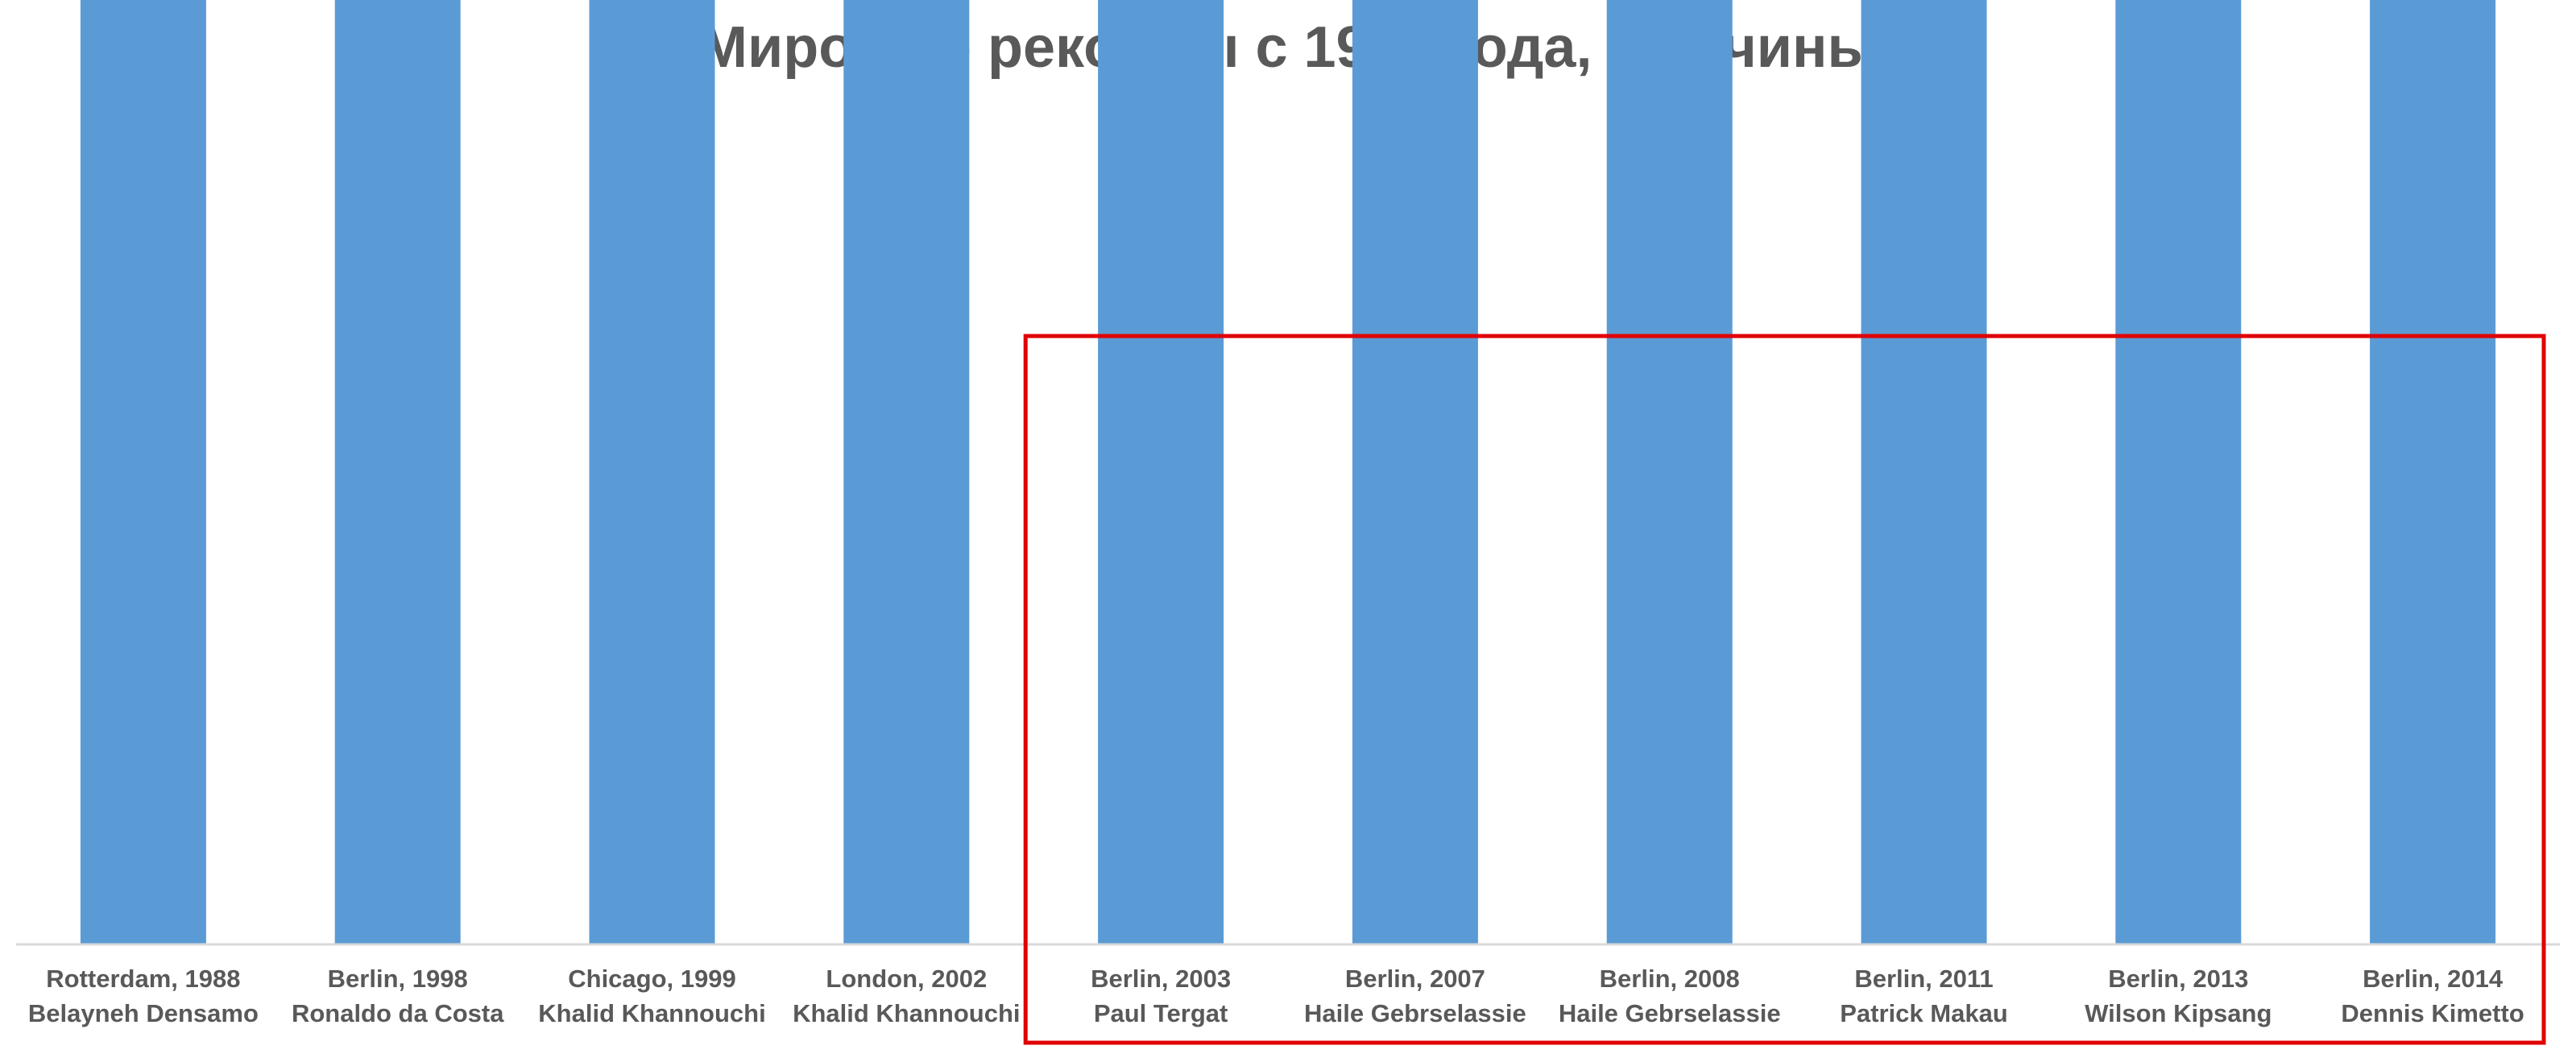  Describe the element at coordinates (2432, 1013) in the screenshot. I see `category-label-10-athlete: Dennis Kimetto` at that location.